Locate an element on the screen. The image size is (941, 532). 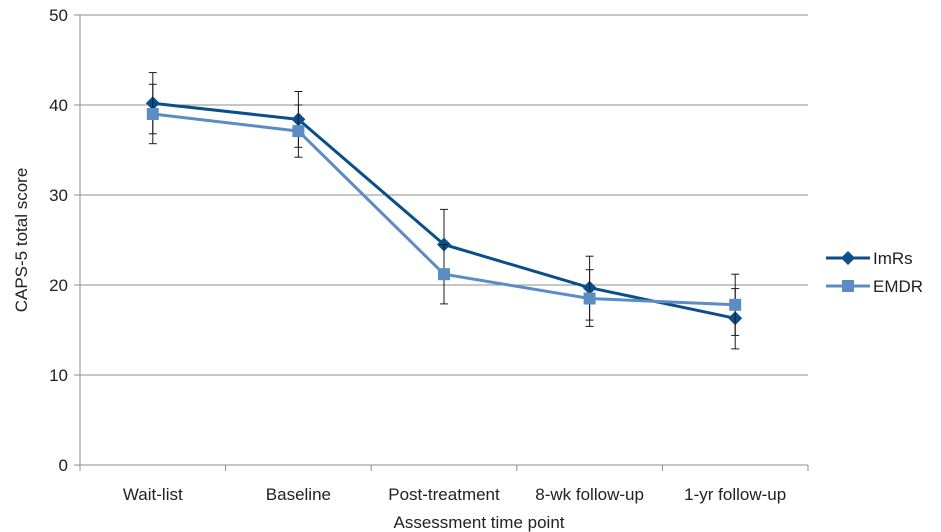
legend-item-emdr: EMDR is located at coordinates (874, 286).